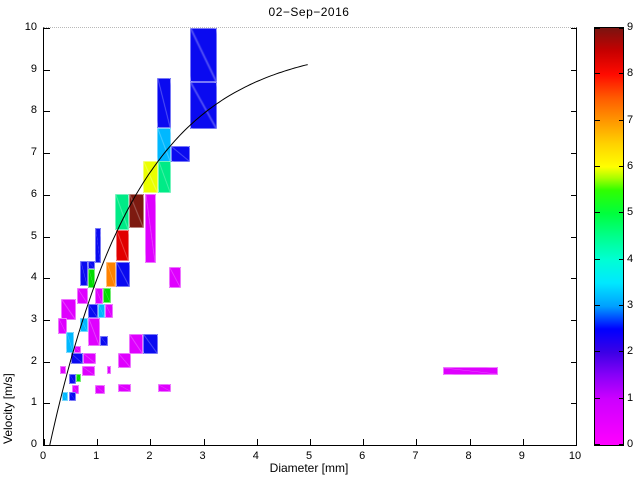 The height and width of the screenshot is (480, 640). What do you see at coordinates (630, 119) in the screenshot?
I see `colorbar-tick-label: 7` at bounding box center [630, 119].